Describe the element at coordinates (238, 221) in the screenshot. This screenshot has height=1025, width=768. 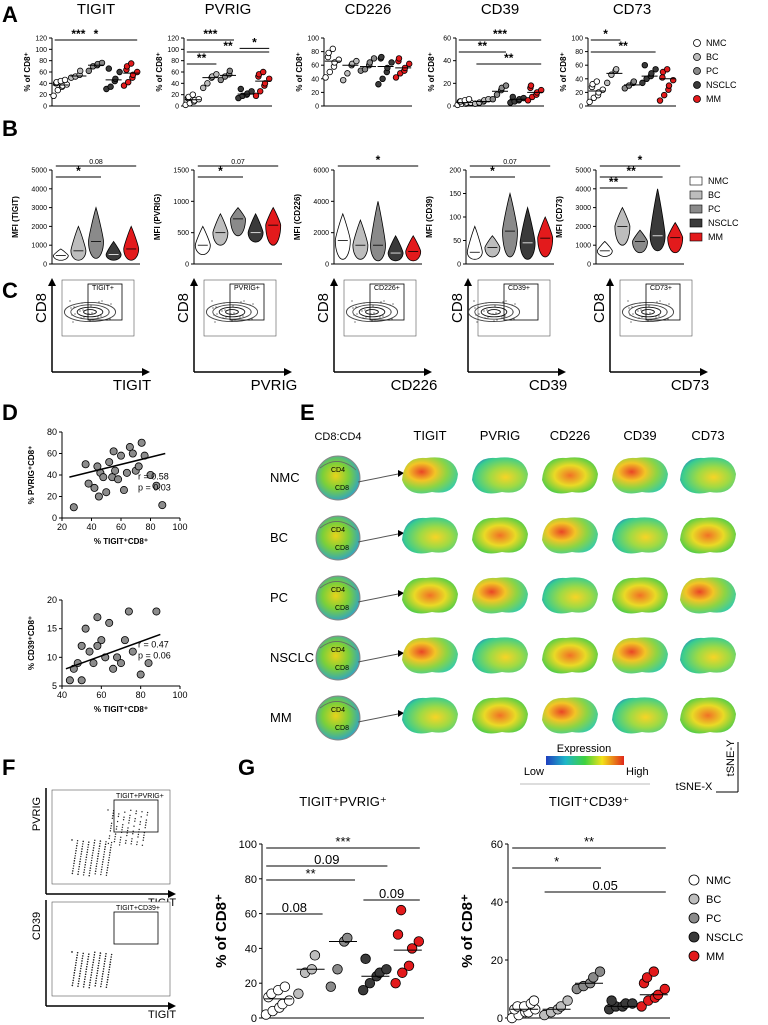
I see `violin-pc` at that location.